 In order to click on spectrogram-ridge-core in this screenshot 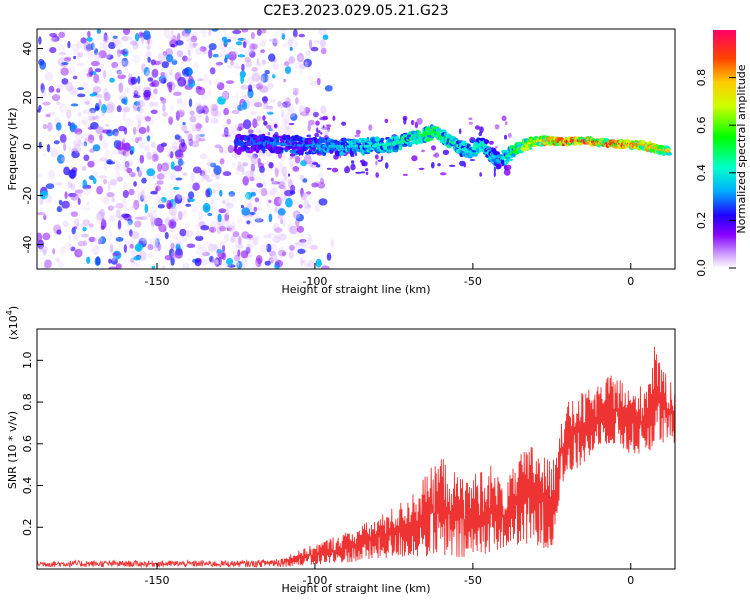, I will do `click(668, 151)`.